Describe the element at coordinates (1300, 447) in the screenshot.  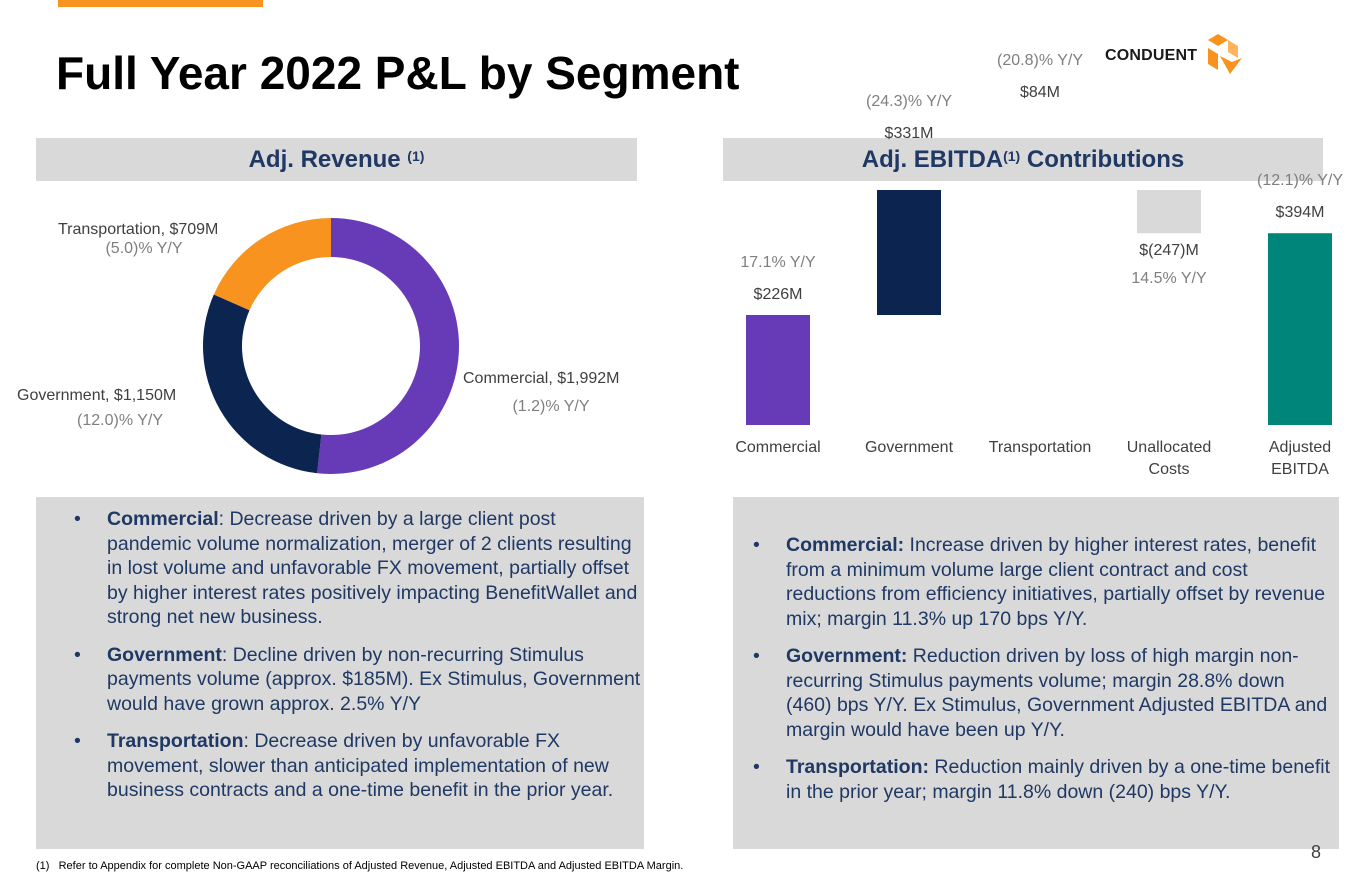
I see `category-label-line: Adjusted` at that location.